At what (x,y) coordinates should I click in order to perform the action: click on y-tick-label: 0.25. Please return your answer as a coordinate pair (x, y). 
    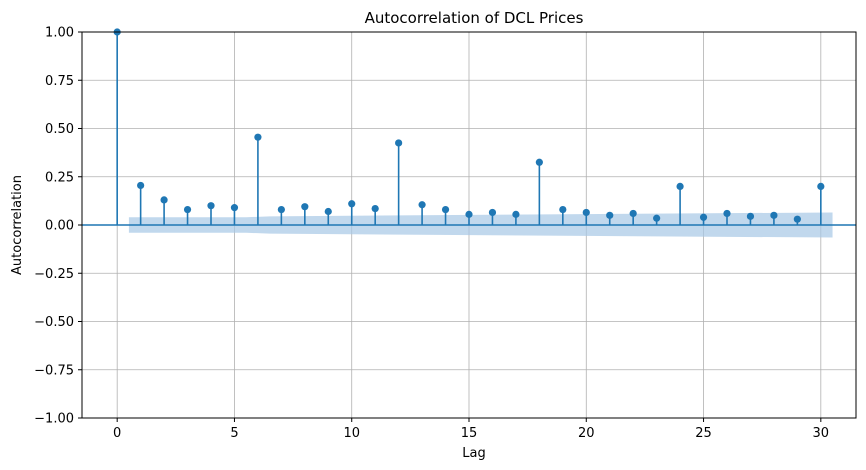
    Looking at the image, I should click on (59, 177).